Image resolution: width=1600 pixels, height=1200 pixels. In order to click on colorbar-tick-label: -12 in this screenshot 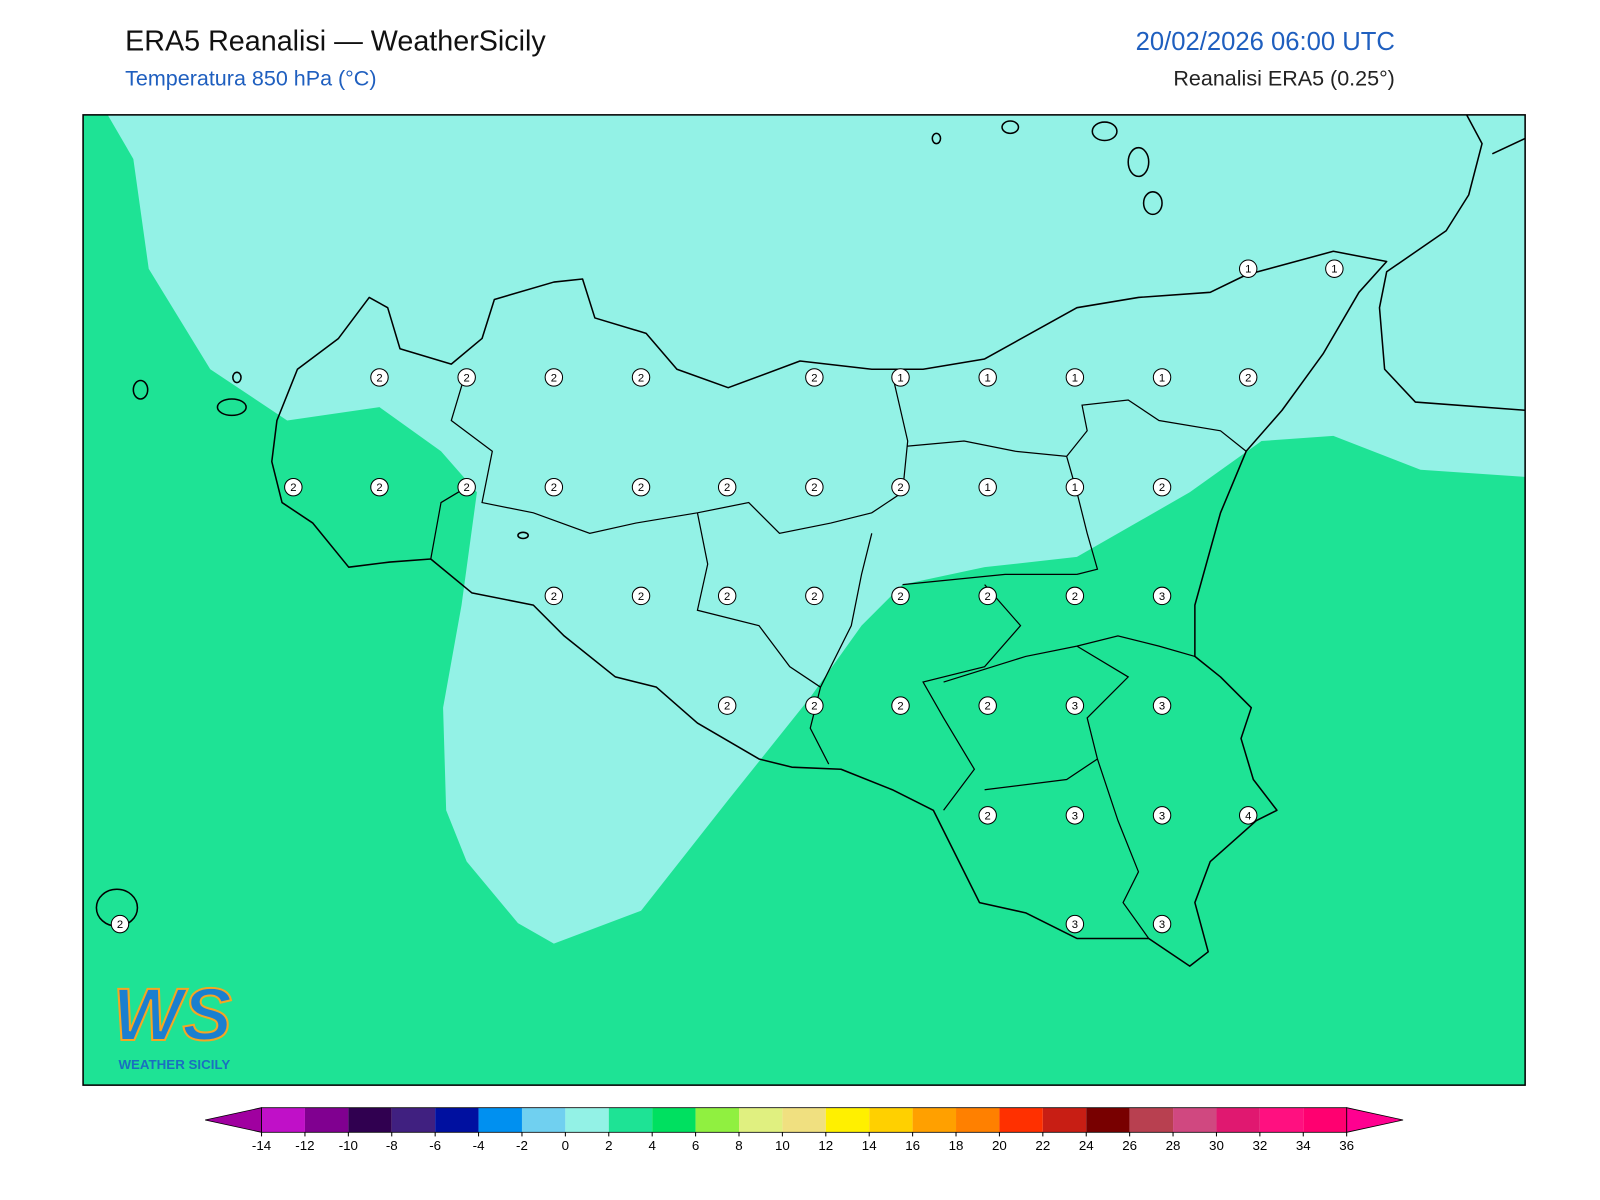, I will do `click(304, 1145)`.